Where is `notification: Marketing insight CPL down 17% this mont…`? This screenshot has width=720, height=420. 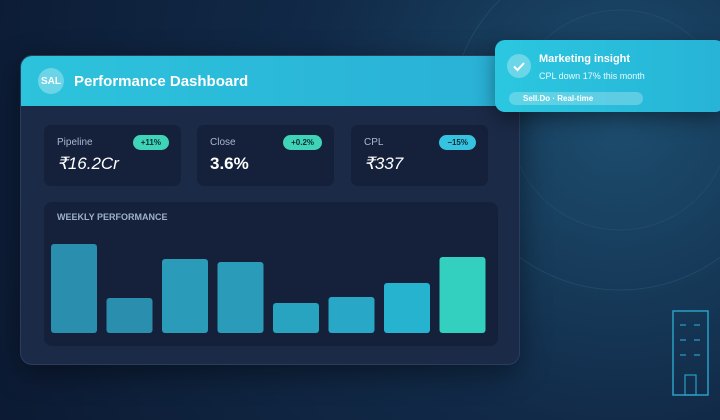
notification: Marketing insight CPL down 17% this mont… is located at coordinates (607, 76).